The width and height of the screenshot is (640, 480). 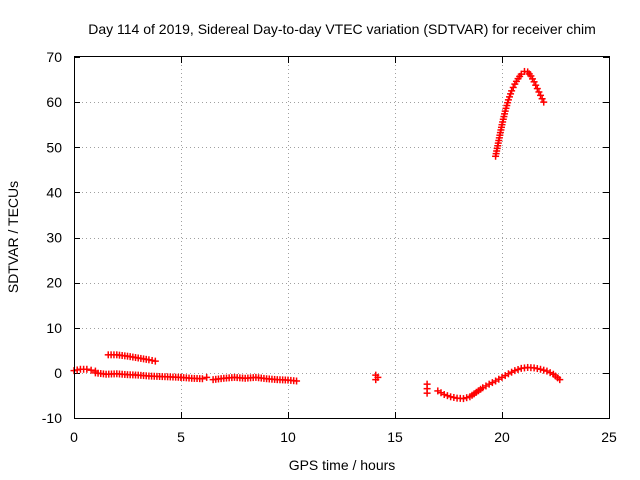 What do you see at coordinates (58, 373) in the screenshot?
I see `y-tick-label: 0` at bounding box center [58, 373].